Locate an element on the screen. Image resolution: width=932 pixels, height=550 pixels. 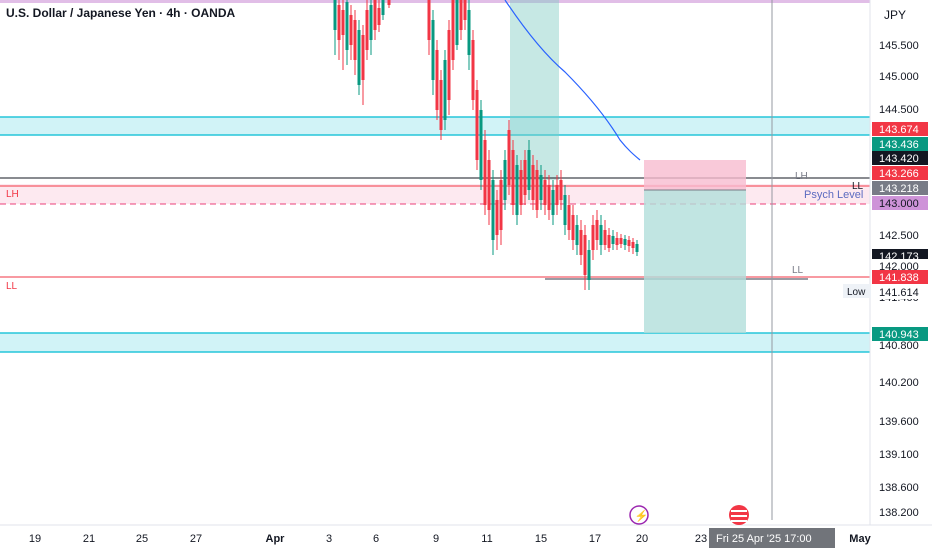
time-axis: 19 21 25 27 Apr 3 6 9 11 15 17 20 23 May is located at coordinates (450, 539).